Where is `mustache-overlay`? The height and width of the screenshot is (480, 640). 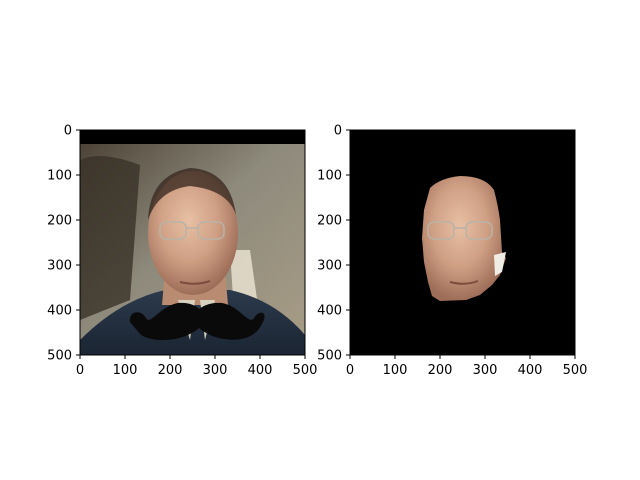 mustache-overlay is located at coordinates (197, 321).